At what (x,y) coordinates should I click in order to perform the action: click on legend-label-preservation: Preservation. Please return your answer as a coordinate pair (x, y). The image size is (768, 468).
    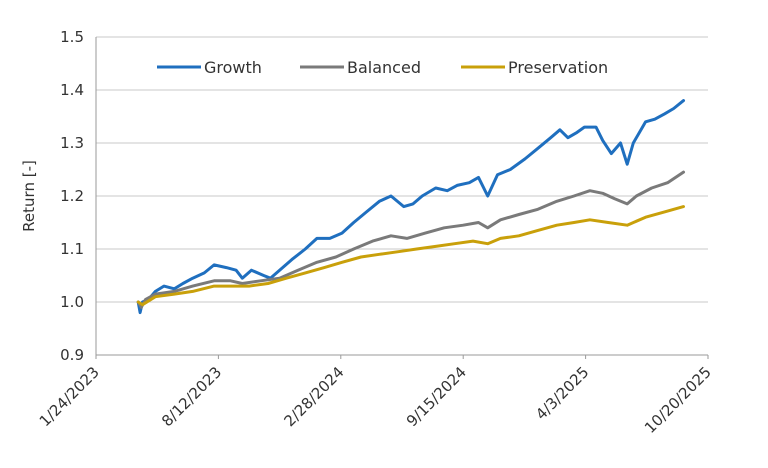
    Looking at the image, I should click on (558, 67).